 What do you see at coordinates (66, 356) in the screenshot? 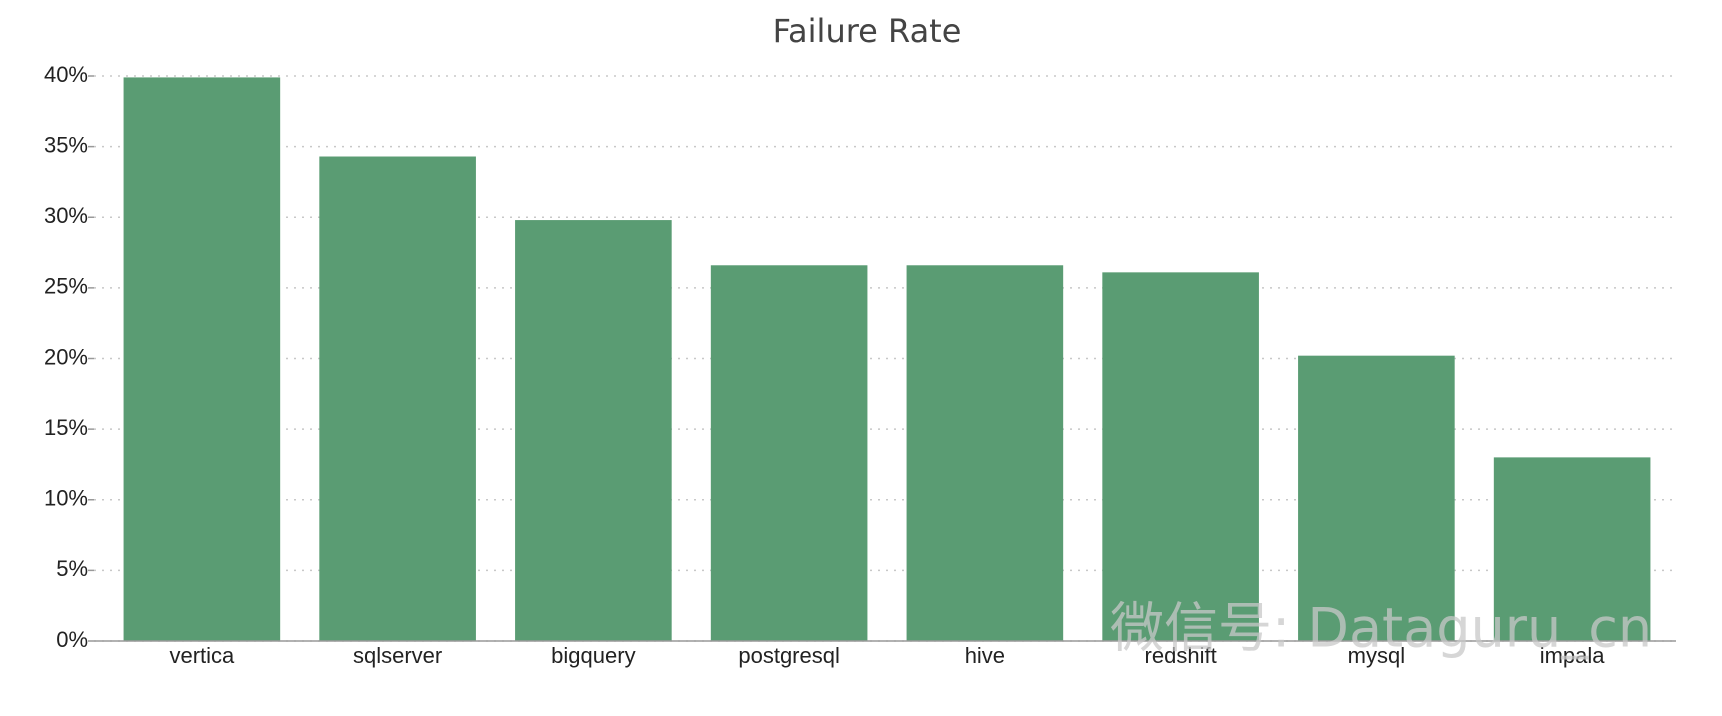
I see `y-tick-label: 20%` at bounding box center [66, 356].